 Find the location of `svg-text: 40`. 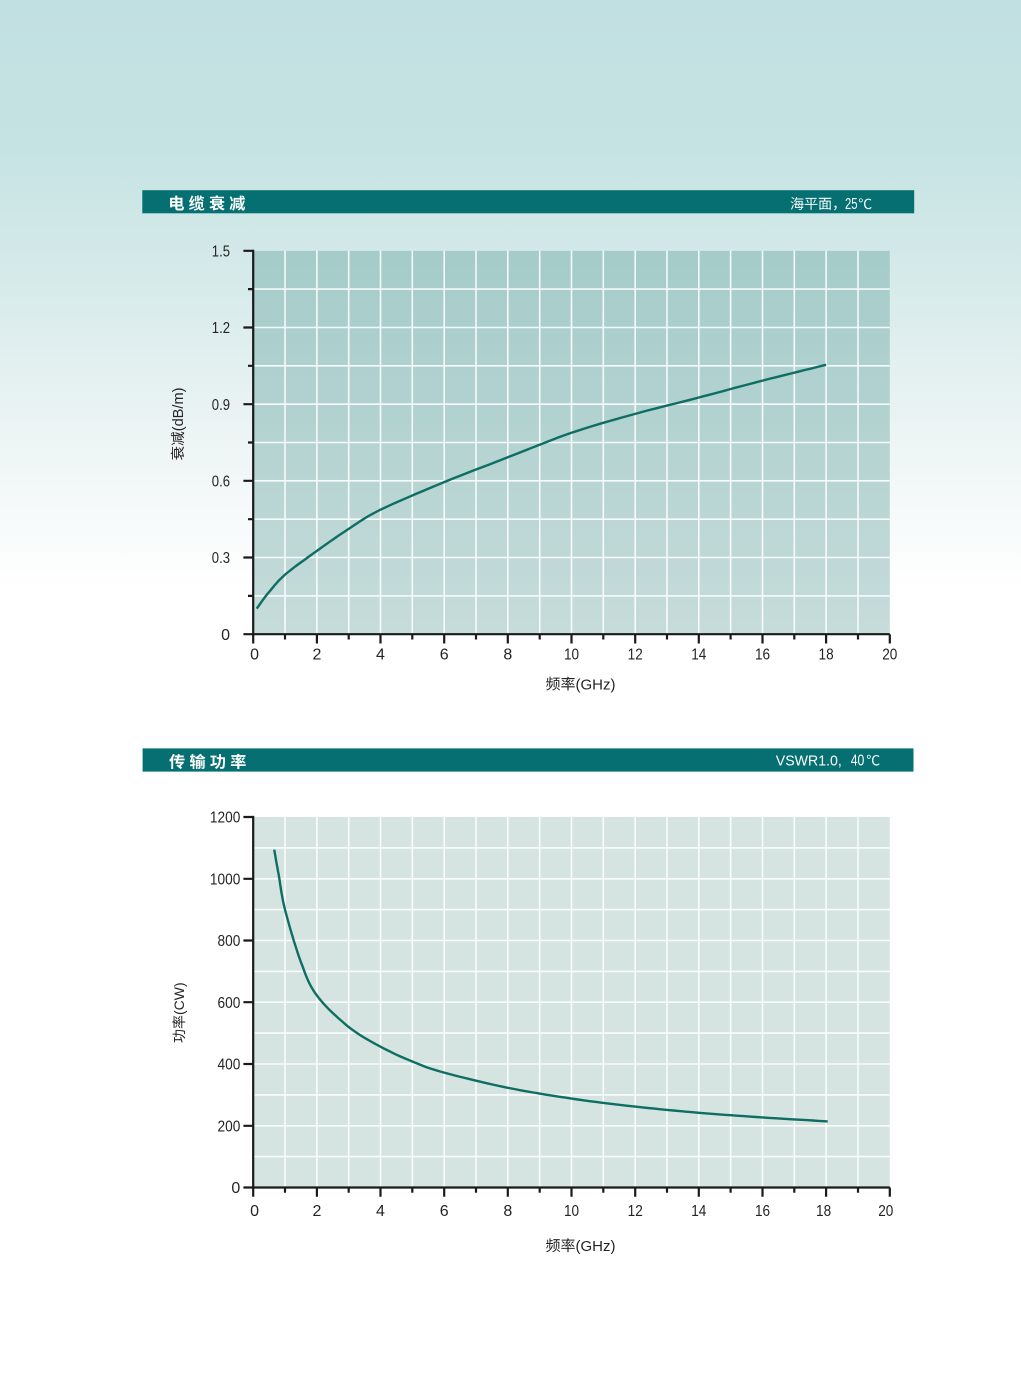

svg-text: 40 is located at coordinates (858, 761).